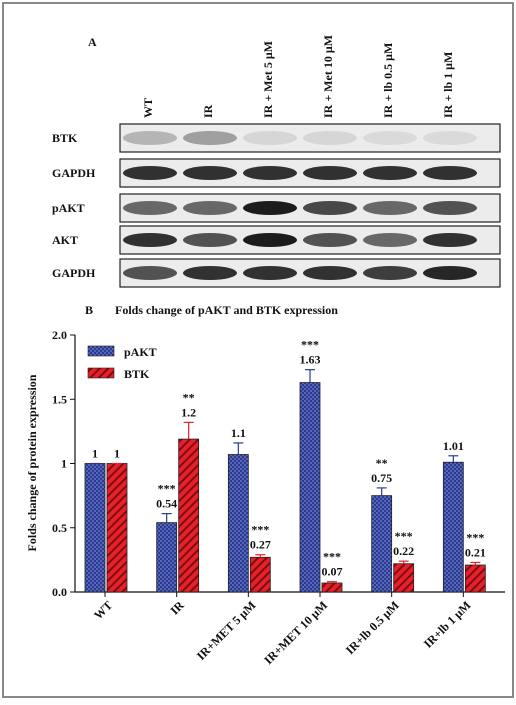 This screenshot has width=516, height=705. Describe the element at coordinates (65, 138) in the screenshot. I see `row-label: BTK` at that location.